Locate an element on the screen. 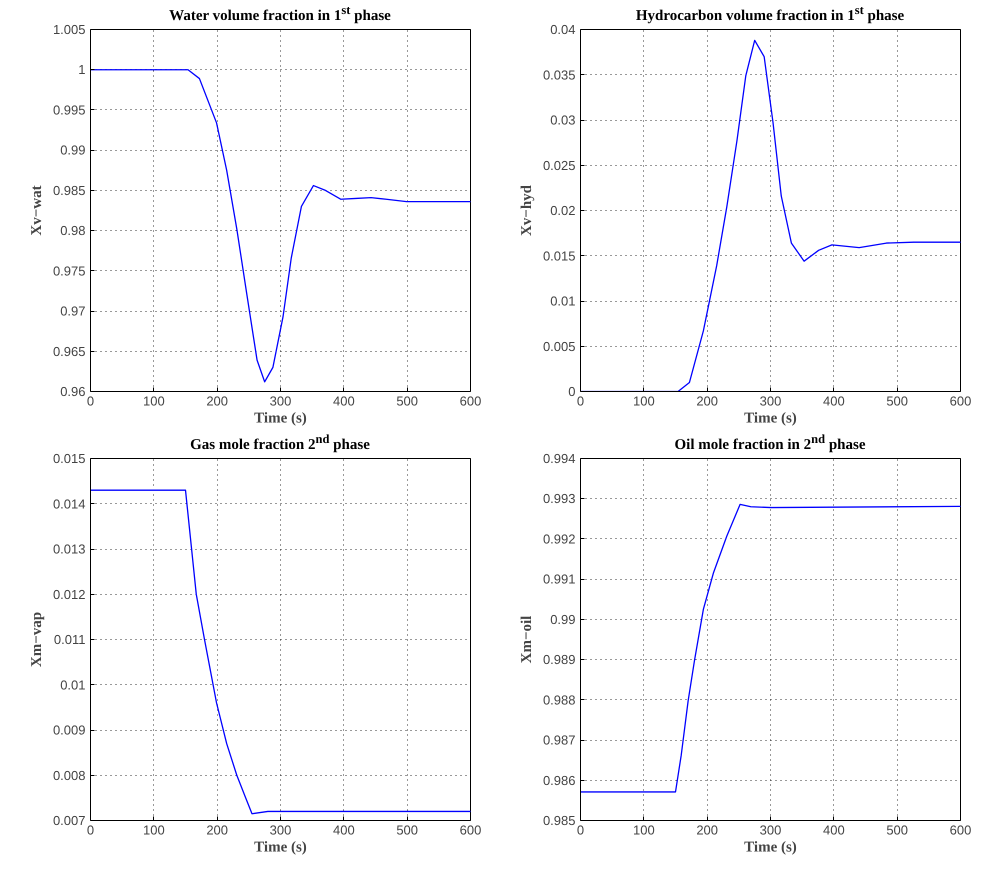 The width and height of the screenshot is (985, 871). y-tick-label: 0.03 is located at coordinates (563, 120).